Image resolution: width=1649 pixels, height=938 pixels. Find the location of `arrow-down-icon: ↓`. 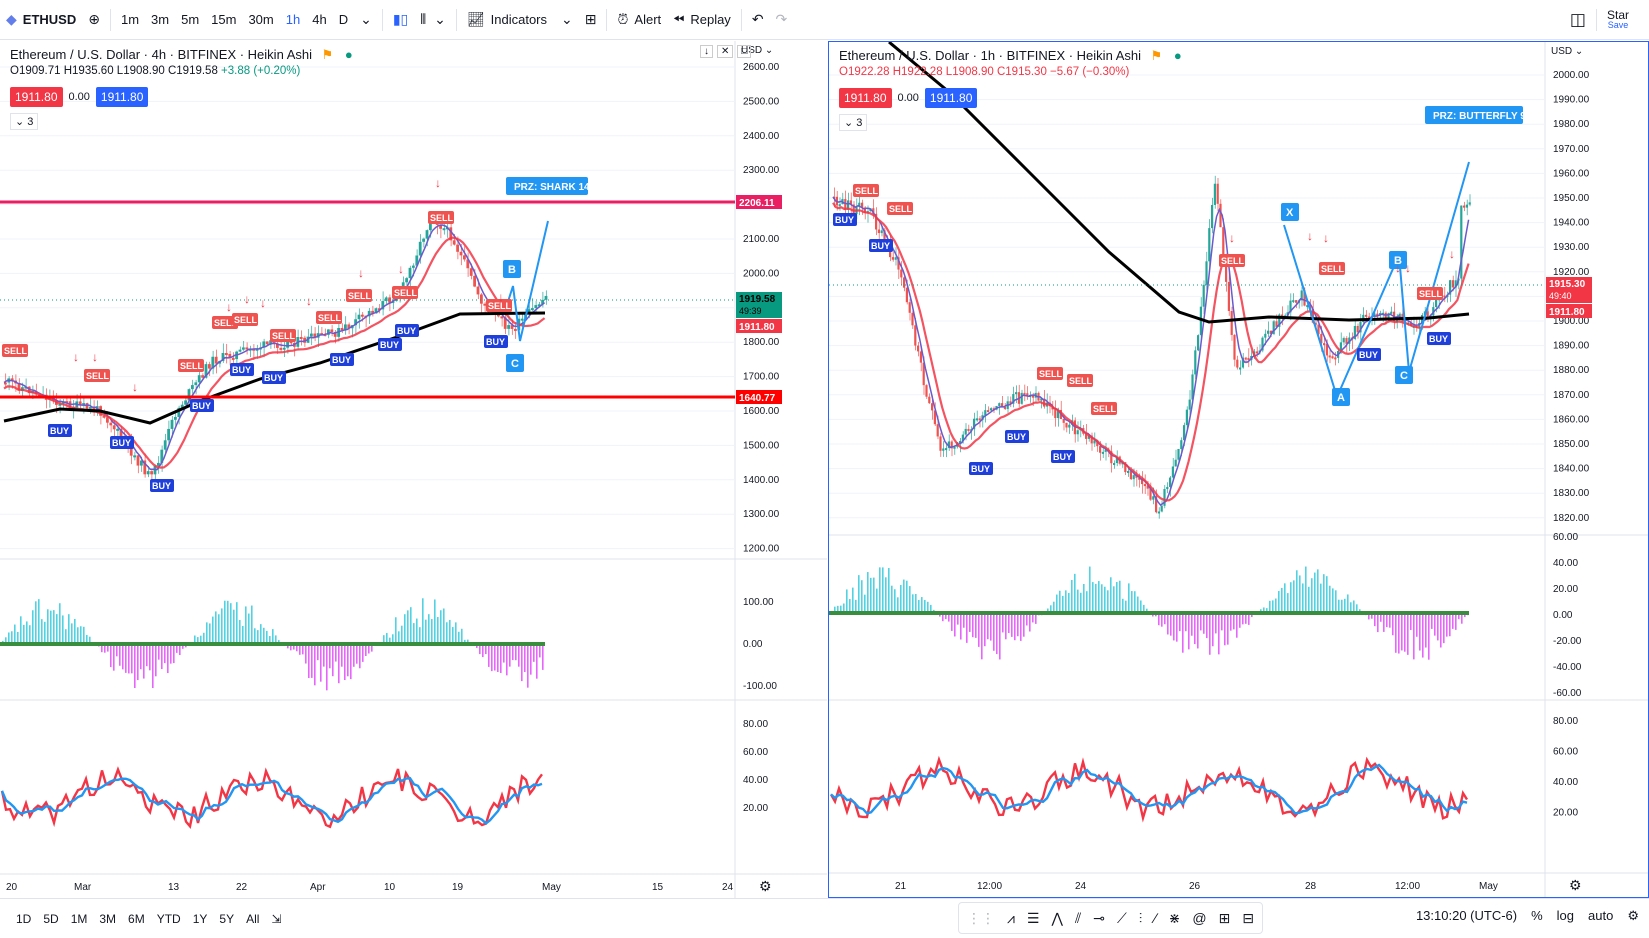

arrow-down-icon: ↓ is located at coordinates (706, 51).